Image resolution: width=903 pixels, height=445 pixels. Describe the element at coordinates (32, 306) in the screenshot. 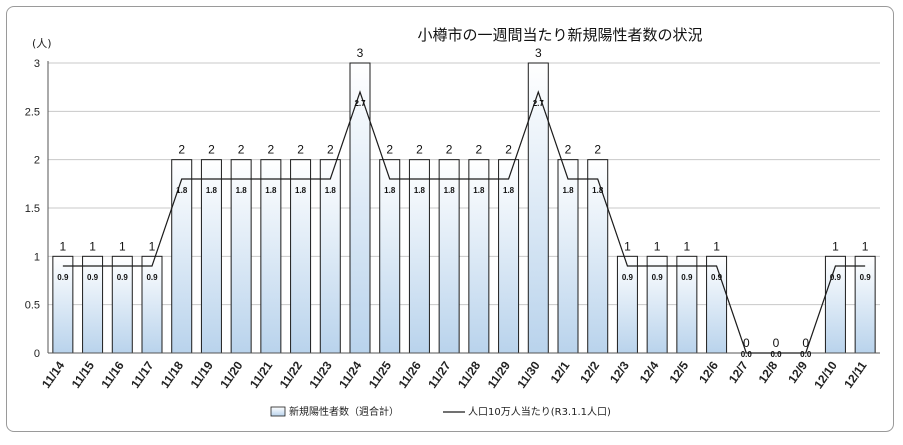

I see `y-tick-label: 0.5` at that location.